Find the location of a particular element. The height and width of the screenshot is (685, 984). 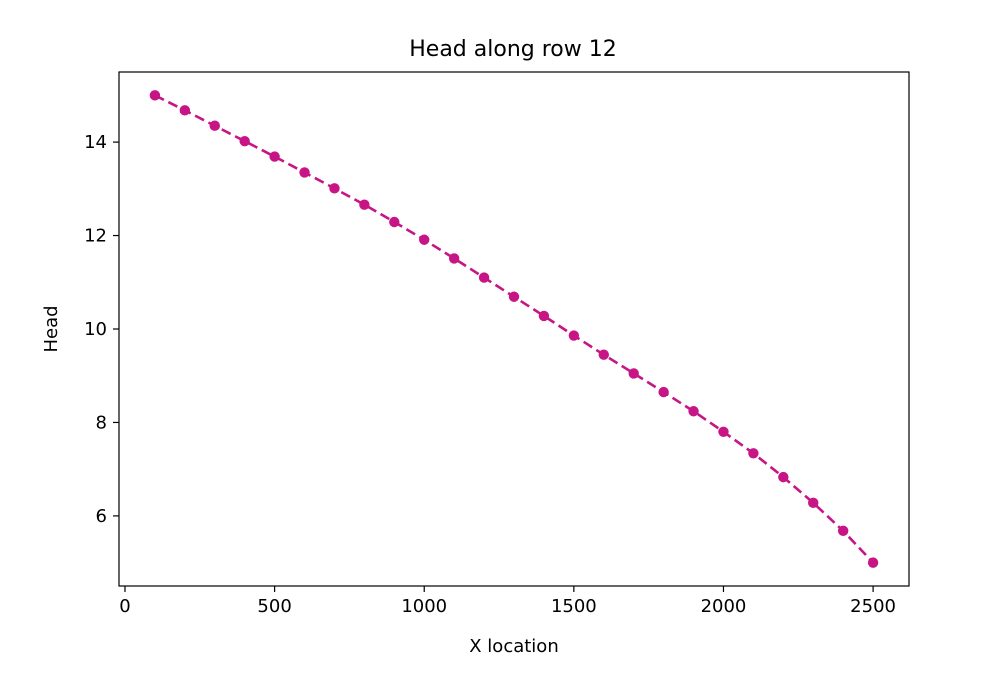

y-tick-label: 12 is located at coordinates (95, 236).